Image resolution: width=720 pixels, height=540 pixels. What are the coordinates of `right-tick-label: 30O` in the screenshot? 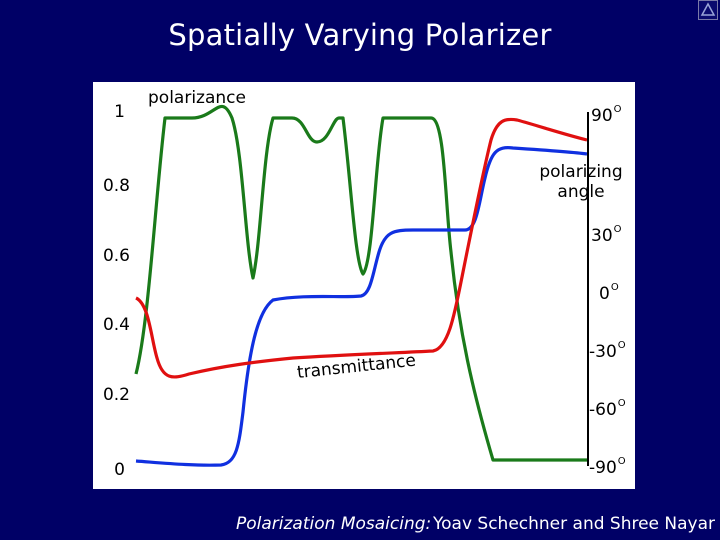 It's located at (606, 235).